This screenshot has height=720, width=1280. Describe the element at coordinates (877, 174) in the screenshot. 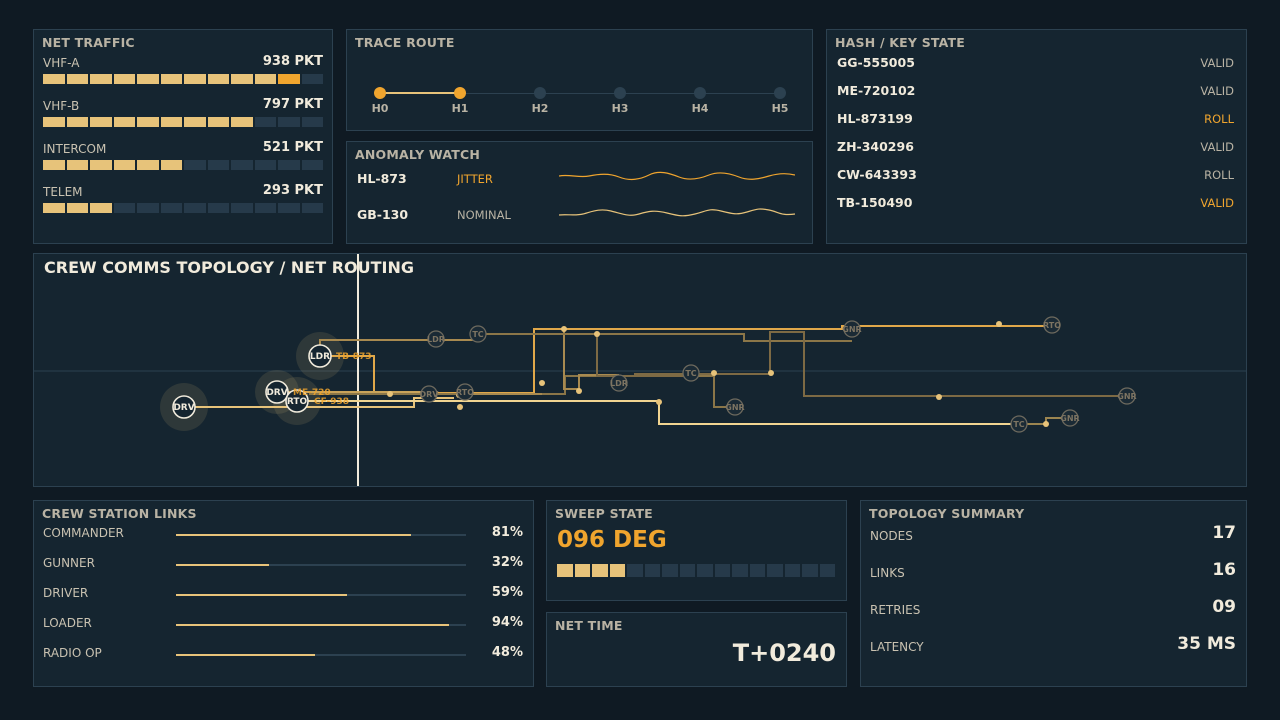

I see `hash-key-id-4: CW-643393` at that location.